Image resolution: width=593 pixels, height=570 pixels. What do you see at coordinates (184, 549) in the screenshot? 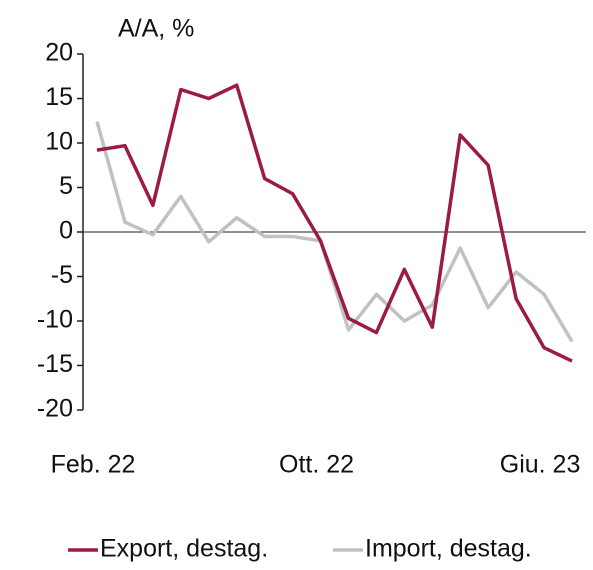
I see `legend-label: Export, destag.` at bounding box center [184, 549].